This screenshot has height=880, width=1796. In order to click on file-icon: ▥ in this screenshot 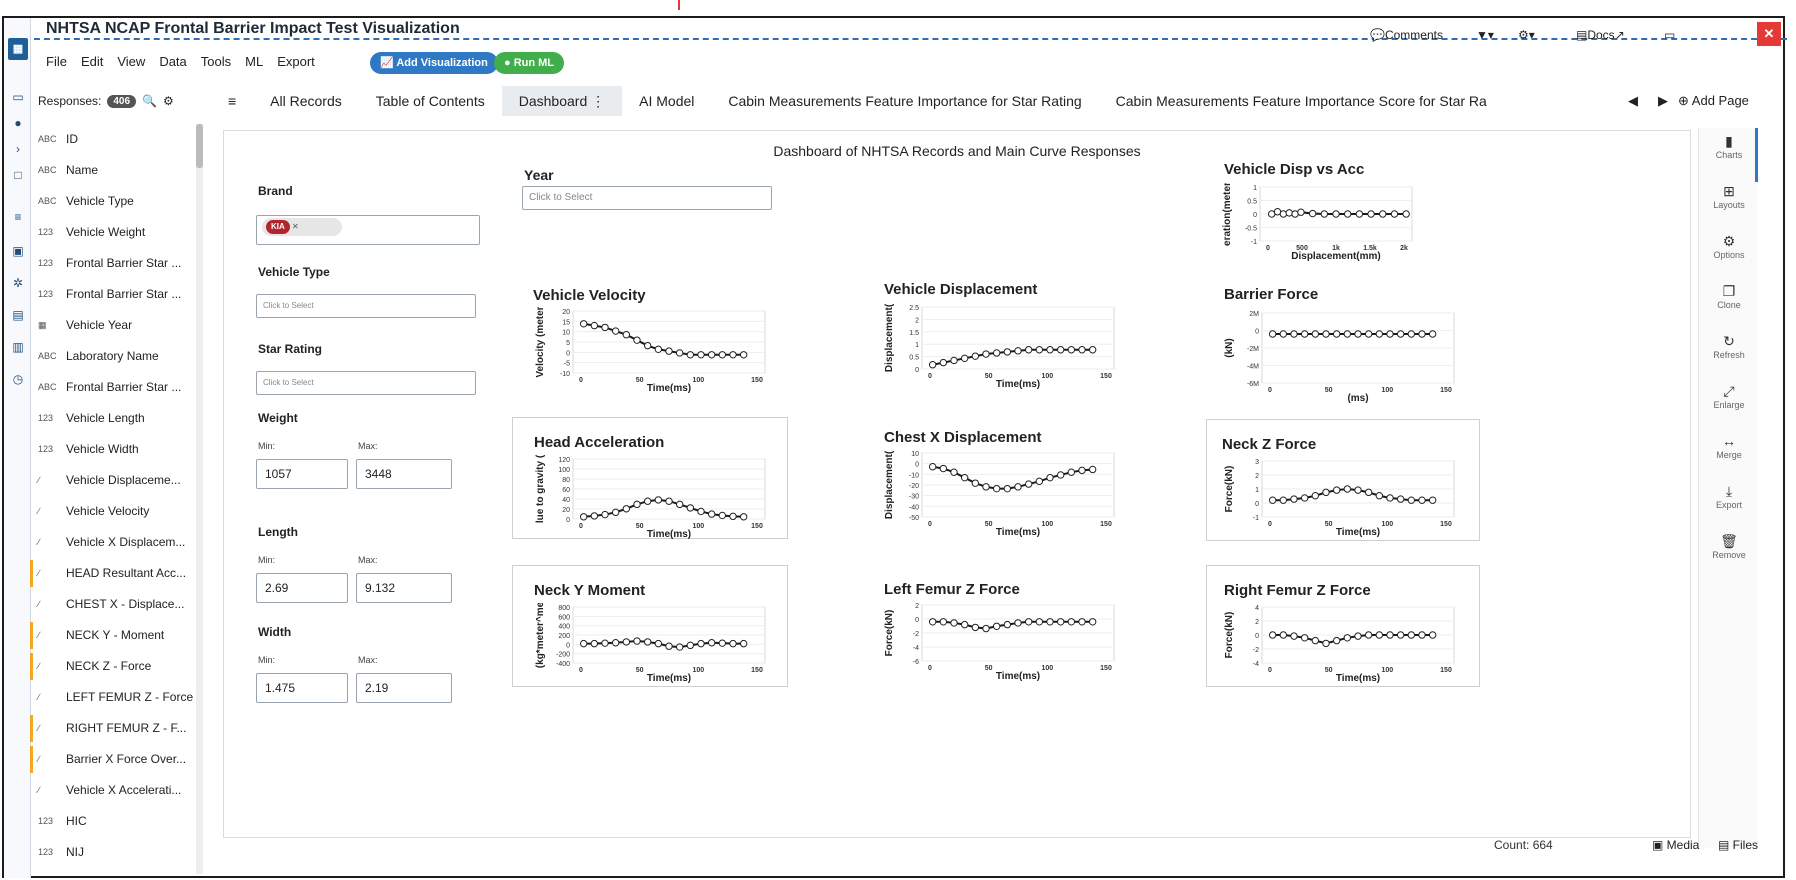, I will do `click(18, 347)`.